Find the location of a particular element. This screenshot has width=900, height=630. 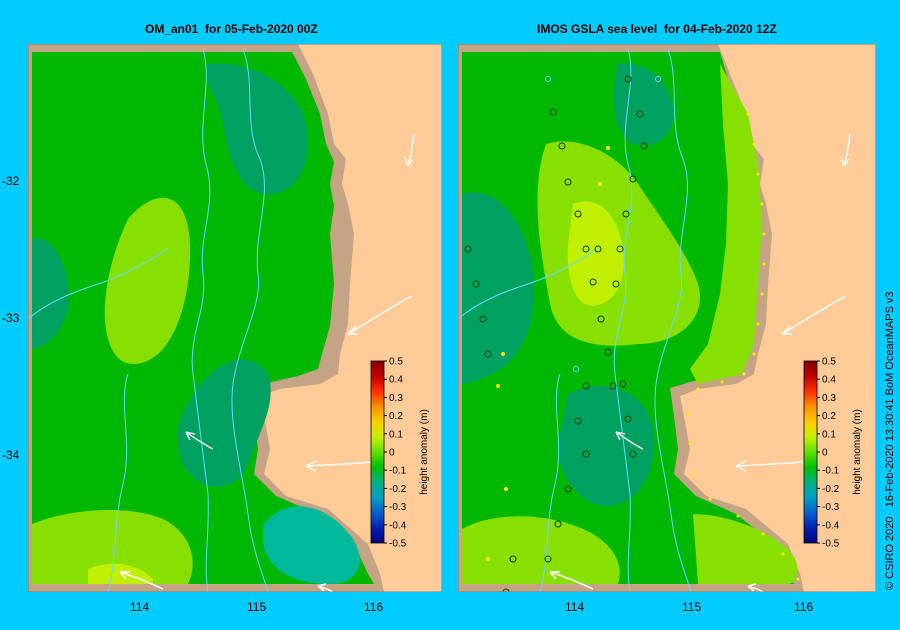

panel-right-title: IMOS GSLA sea level for 04-Feb-2020 12Z is located at coordinates (657, 29).